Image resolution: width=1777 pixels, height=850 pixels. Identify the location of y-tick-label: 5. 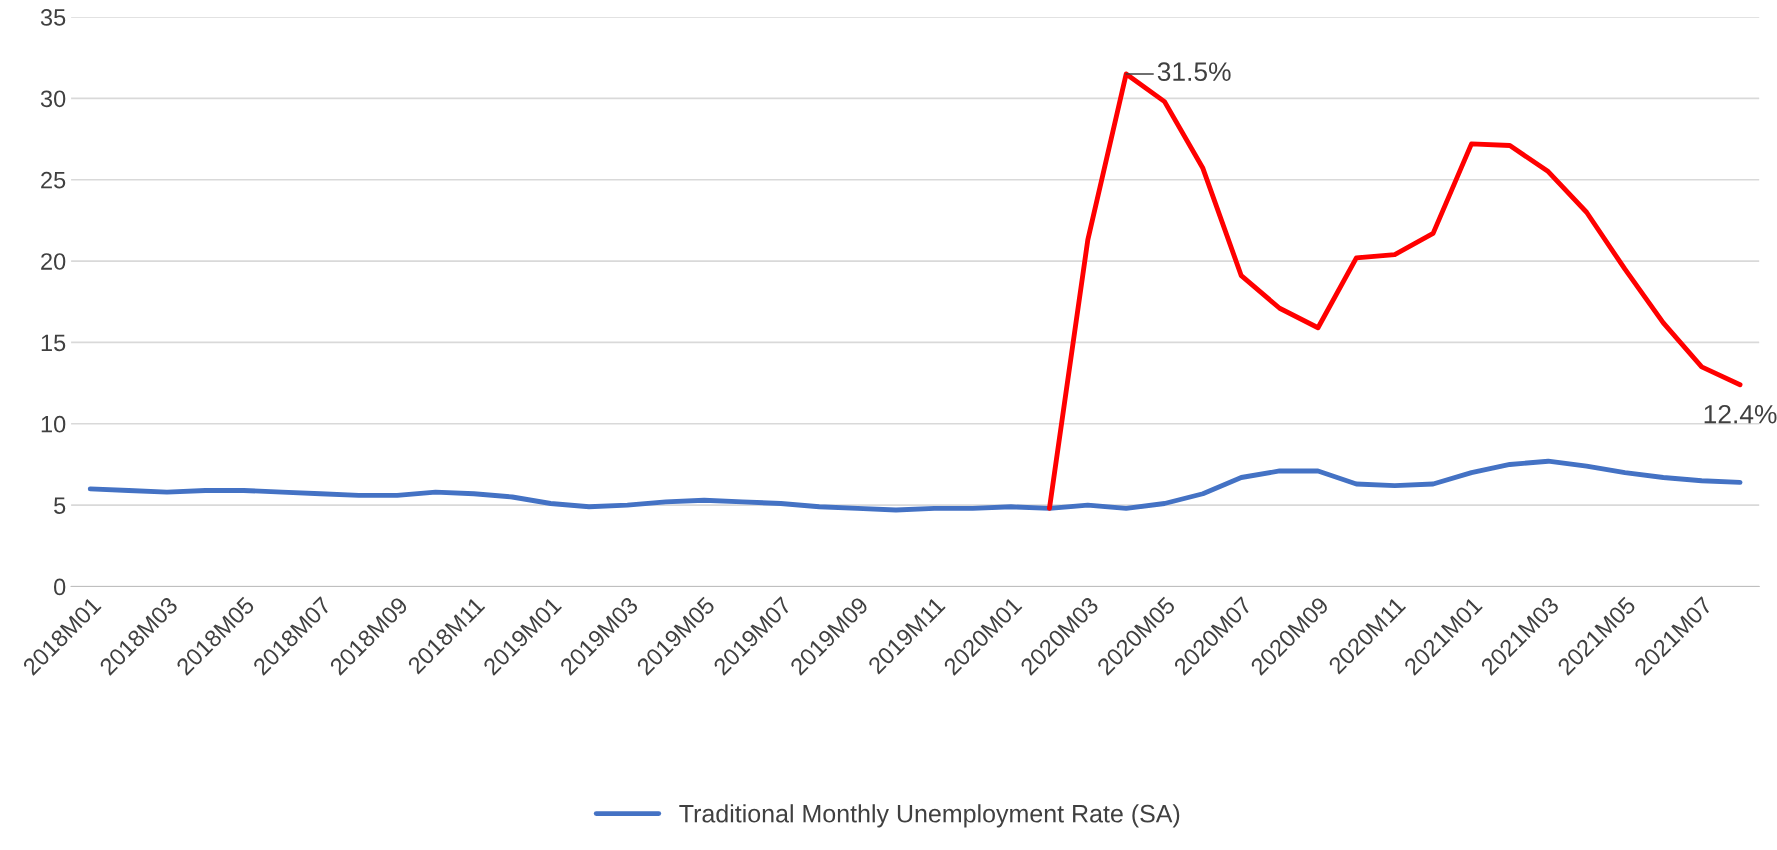
(60, 505).